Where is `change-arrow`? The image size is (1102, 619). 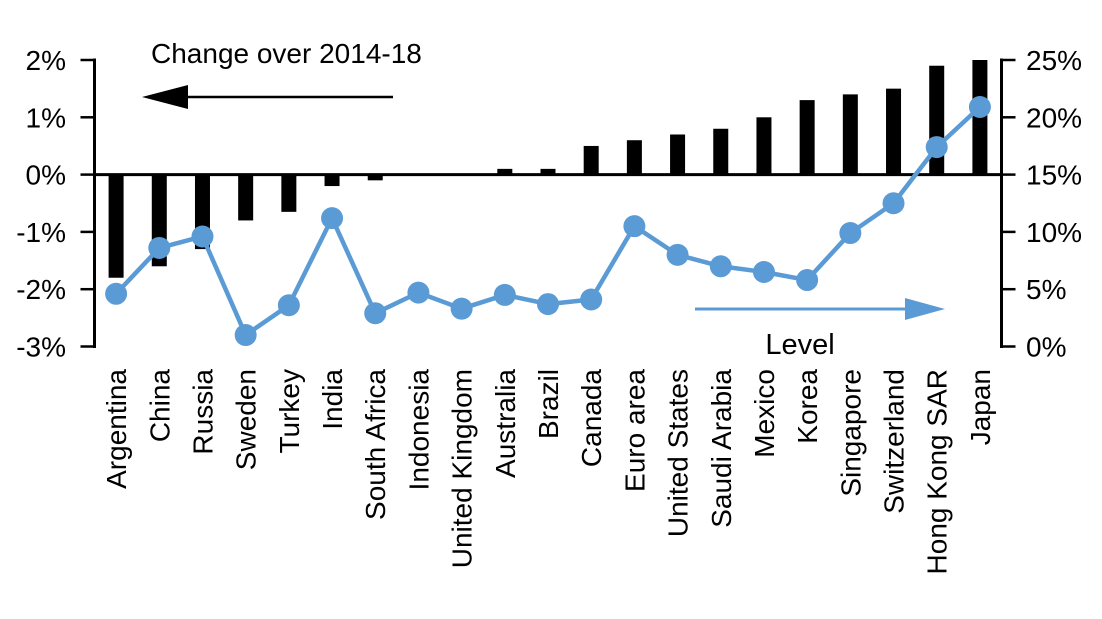
change-arrow is located at coordinates (267, 97).